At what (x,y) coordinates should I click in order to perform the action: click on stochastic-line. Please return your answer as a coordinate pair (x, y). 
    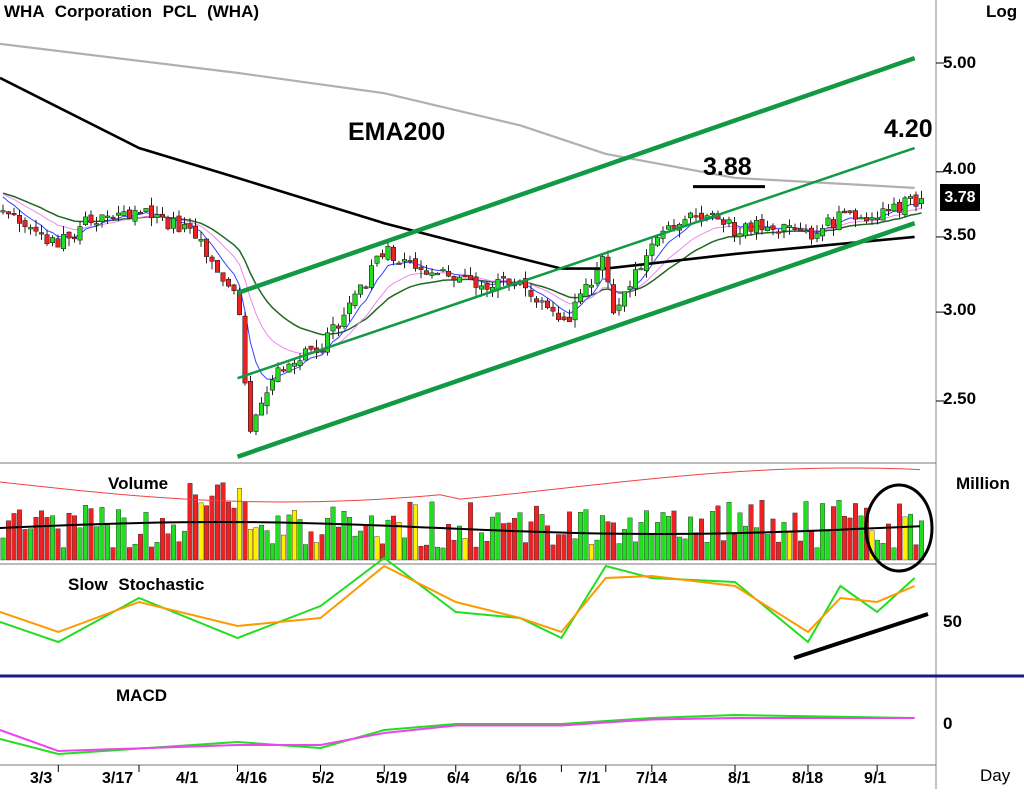
    Looking at the image, I should click on (458, 600).